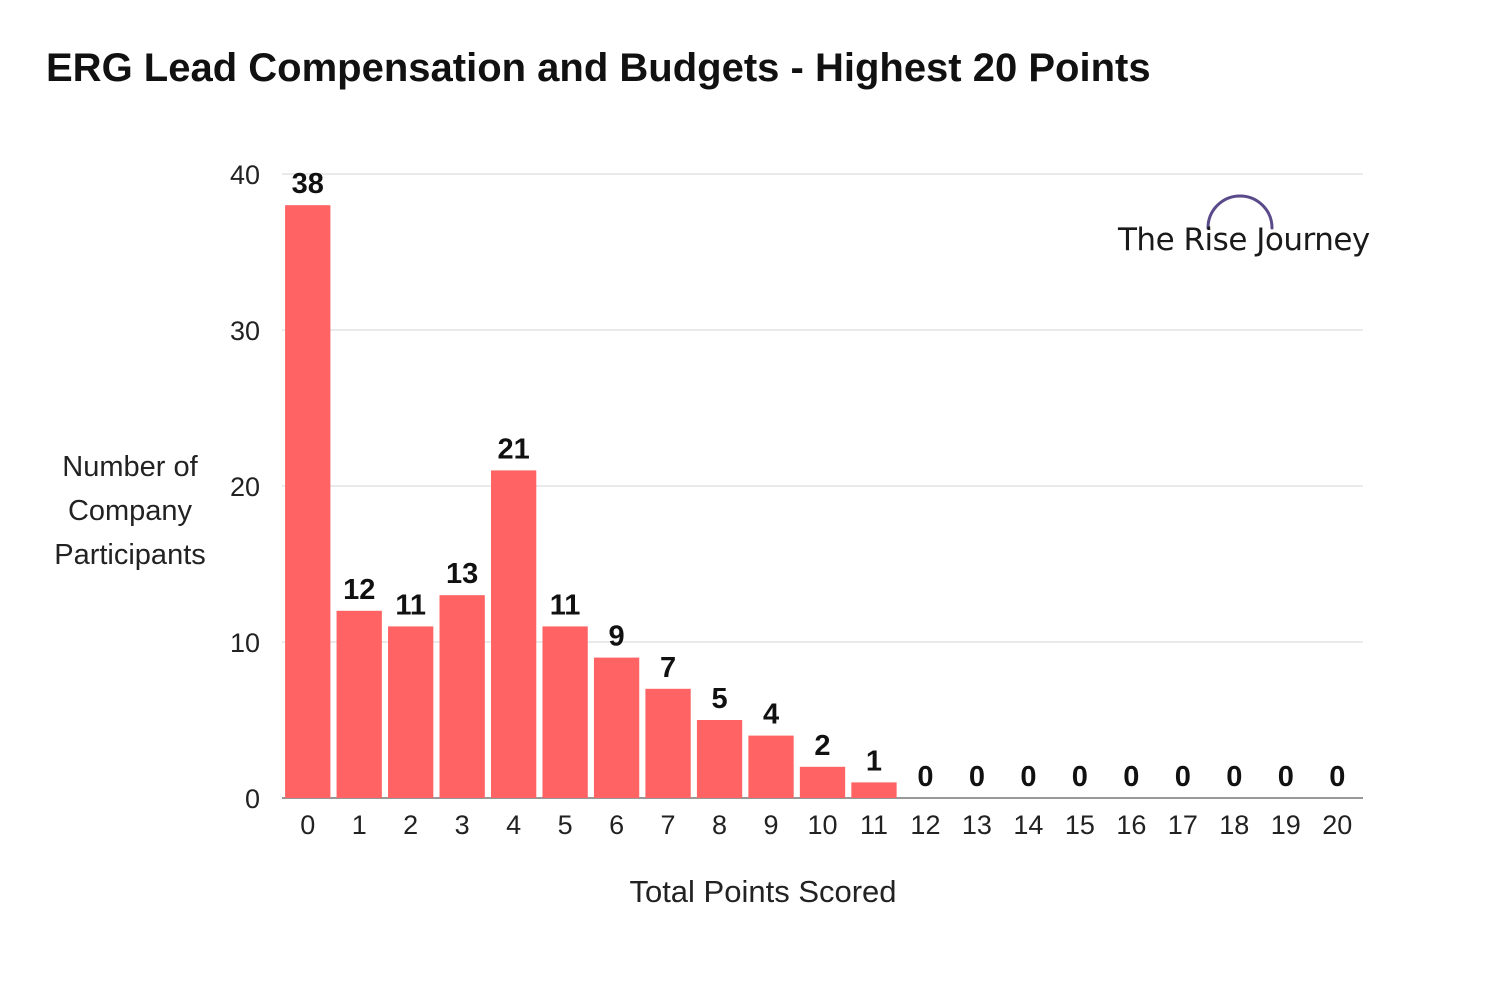  What do you see at coordinates (874, 825) in the screenshot?
I see `x-tick-label: 11` at bounding box center [874, 825].